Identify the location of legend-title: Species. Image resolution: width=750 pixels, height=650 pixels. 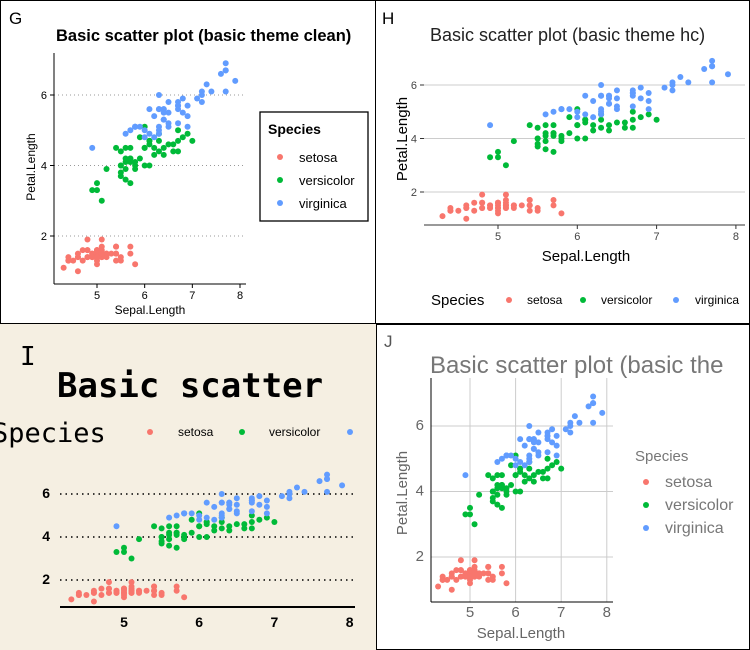
(457, 300).